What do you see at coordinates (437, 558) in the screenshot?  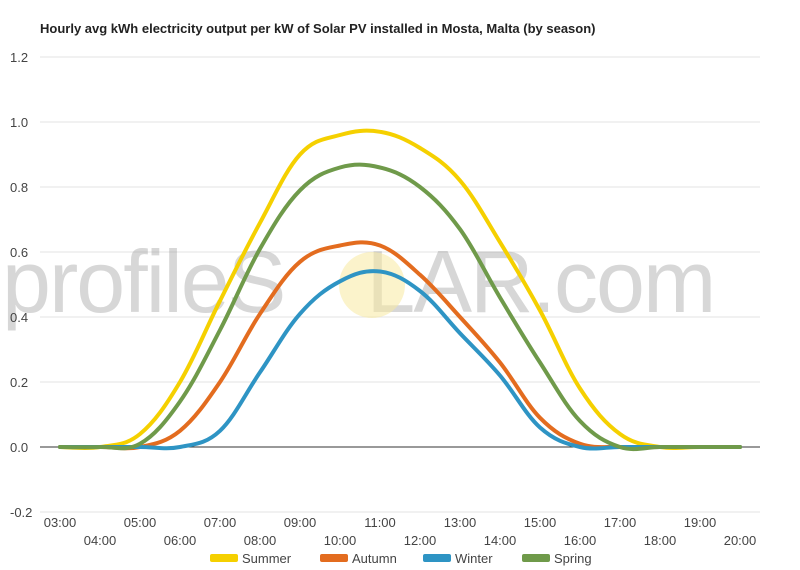 I see `legend-swatch-winter` at bounding box center [437, 558].